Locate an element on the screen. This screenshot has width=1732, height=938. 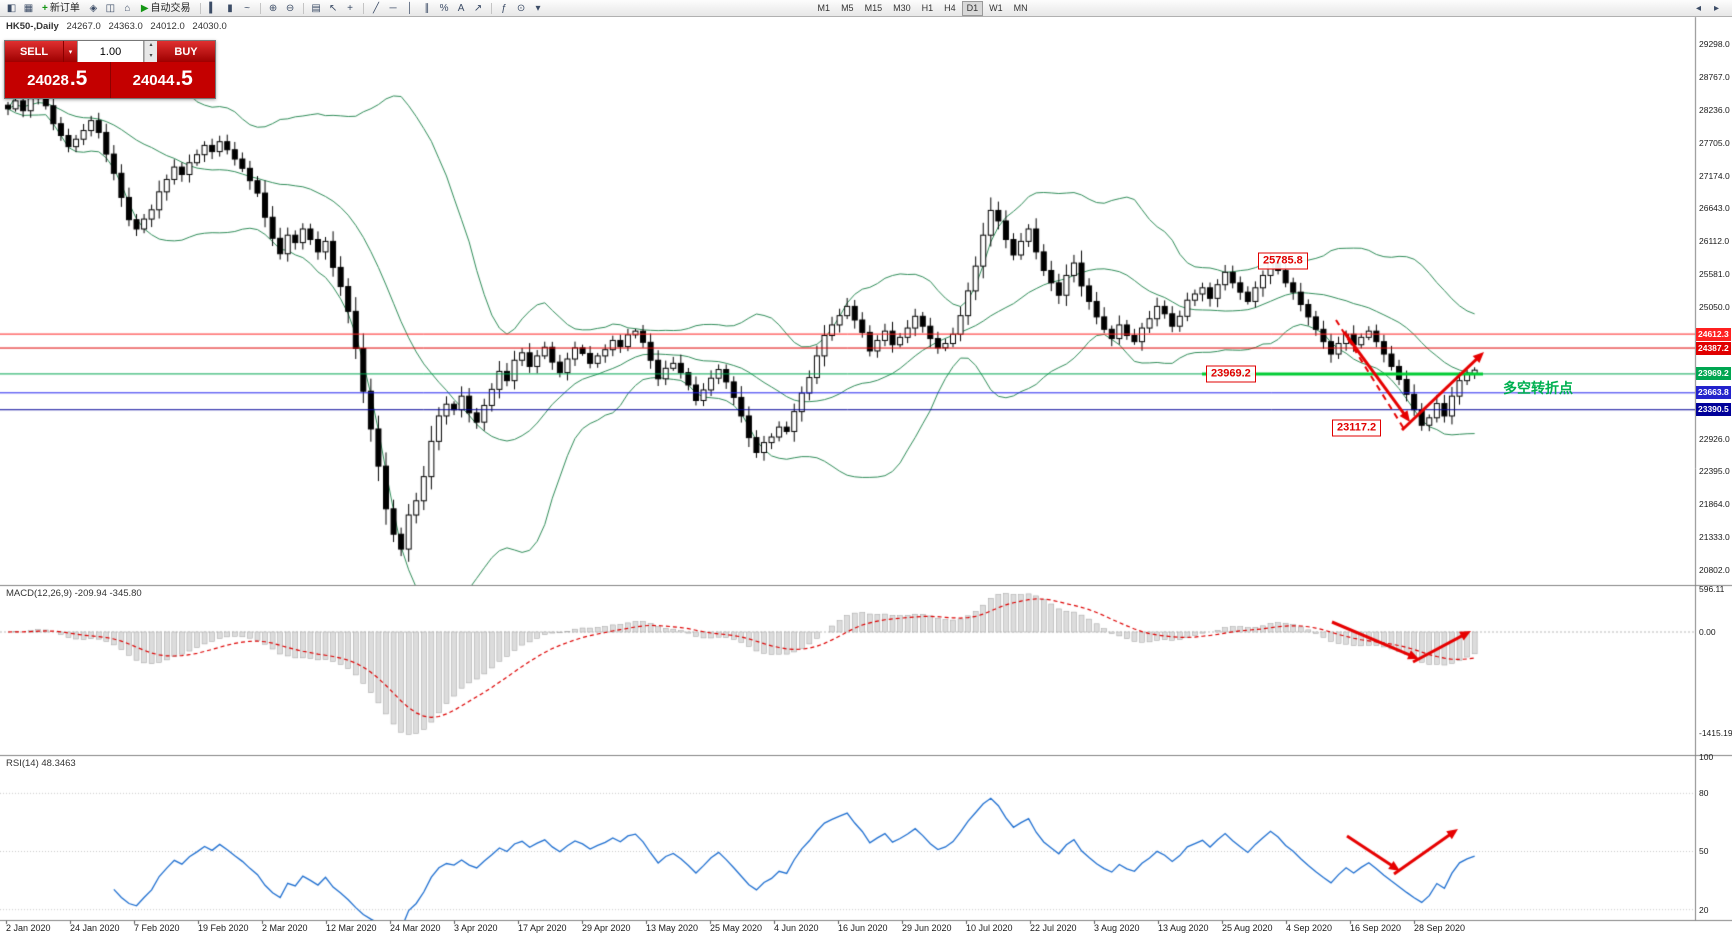
vertical-line-icon: │ is located at coordinates (410, 8).